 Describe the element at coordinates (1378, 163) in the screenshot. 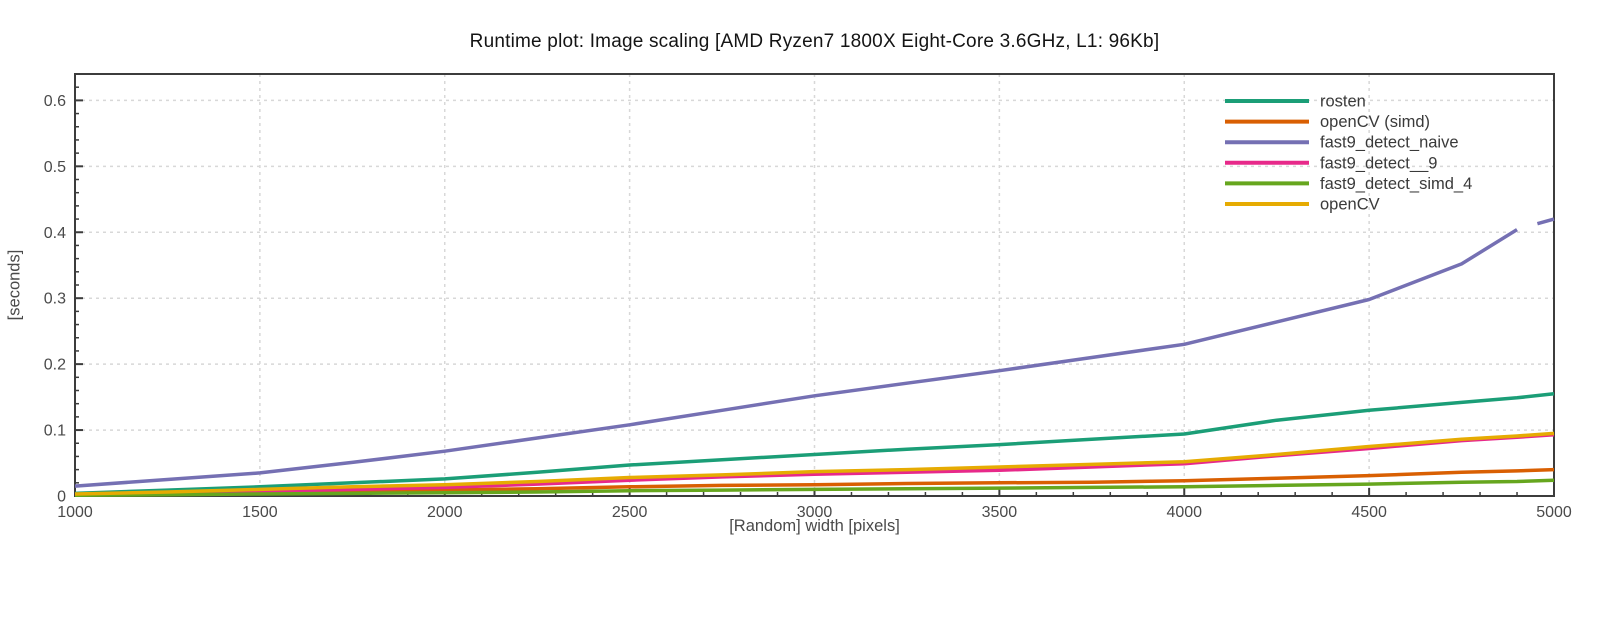

I see `legend-label-fast9-detect-9: fast9_detect__9` at that location.